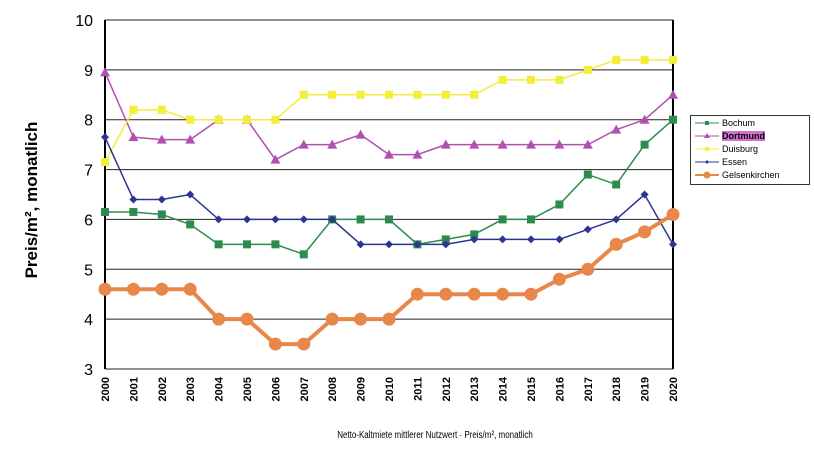 Image resolution: width=814 pixels, height=452 pixels. What do you see at coordinates (88, 370) in the screenshot?
I see `y-tick-label: 3` at bounding box center [88, 370].